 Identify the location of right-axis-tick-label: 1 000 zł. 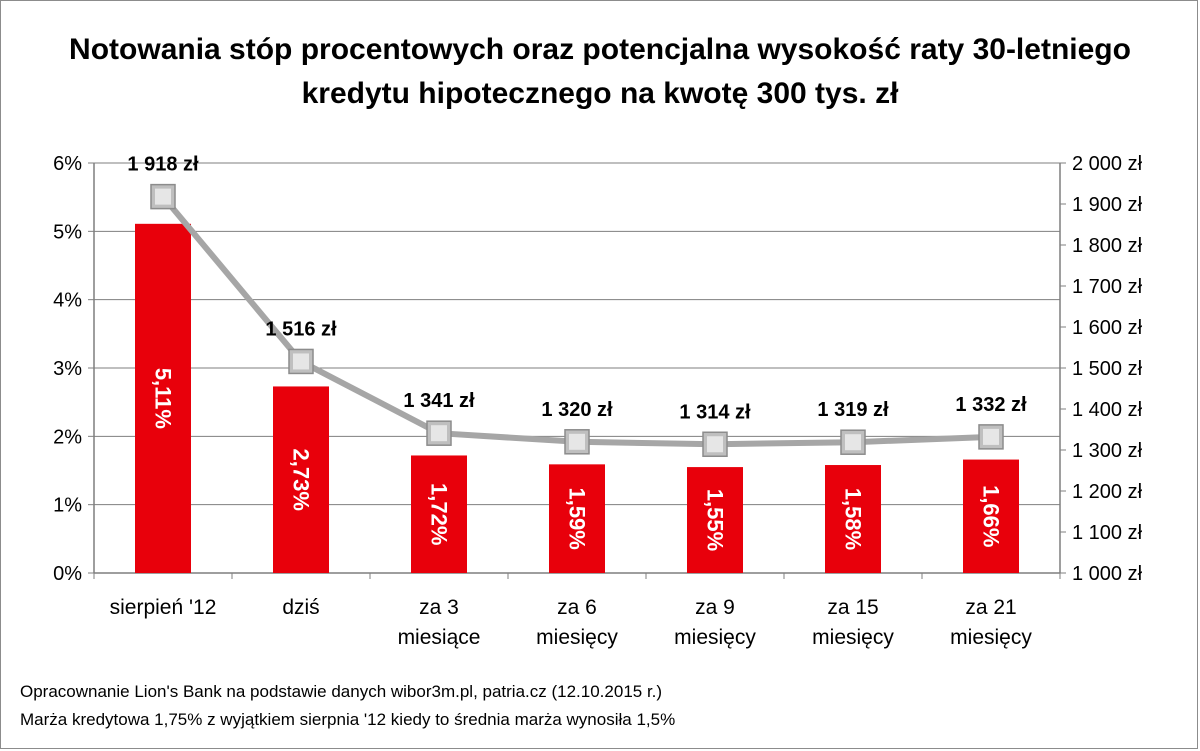
(1107, 574).